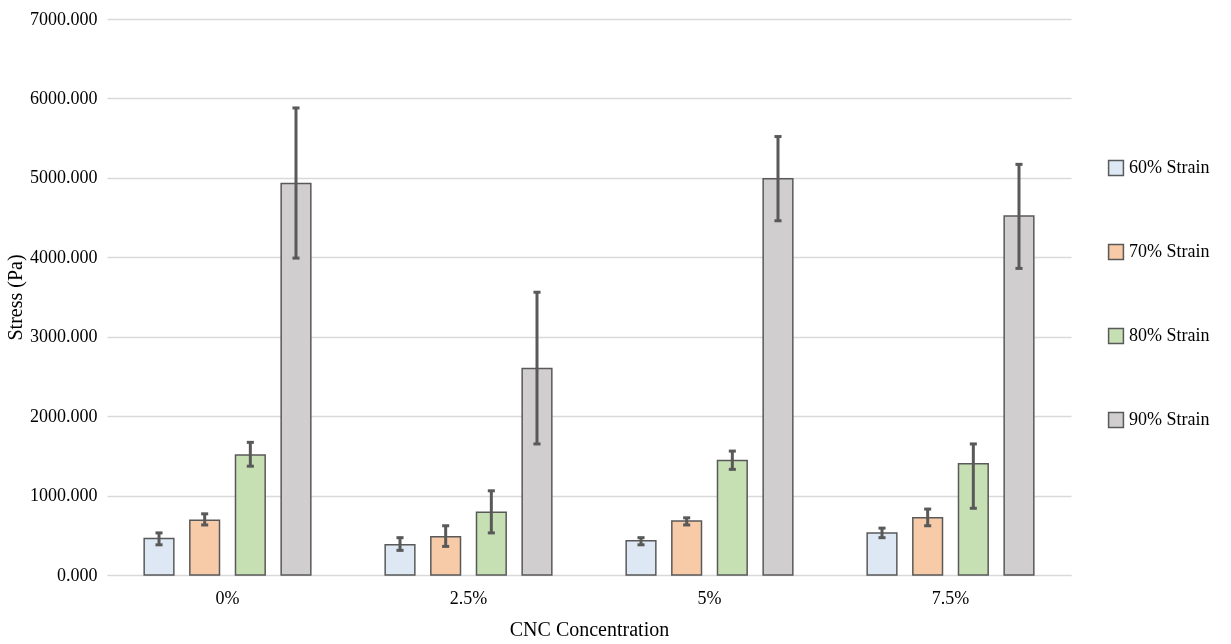 This screenshot has width=1231, height=644. I want to click on y-tick-label: 4000.000, so click(64, 256).